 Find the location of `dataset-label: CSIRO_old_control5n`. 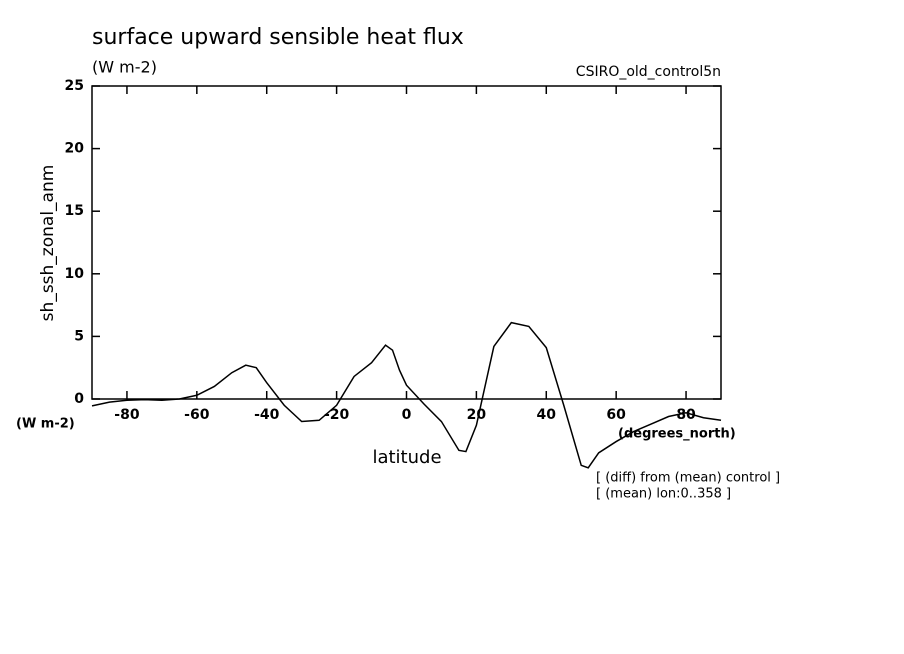

dataset-label: CSIRO_old_control5n is located at coordinates (648, 72).